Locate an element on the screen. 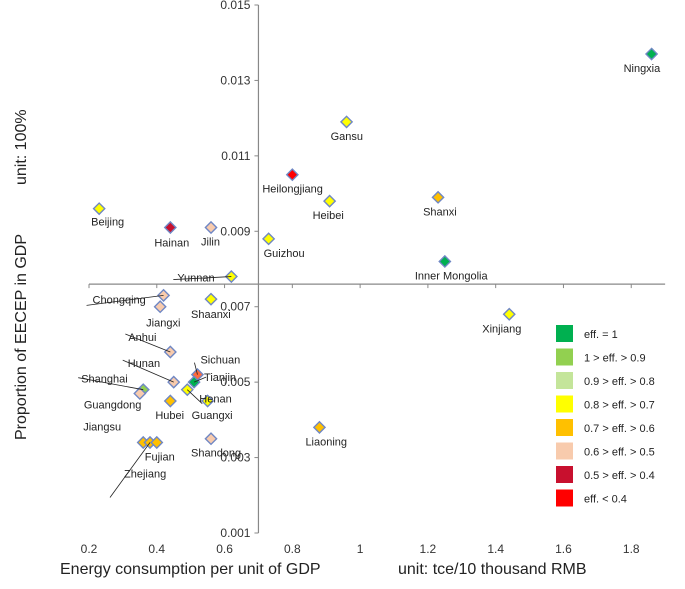 The height and width of the screenshot is (589, 685). point-heibei is located at coordinates (330, 201).